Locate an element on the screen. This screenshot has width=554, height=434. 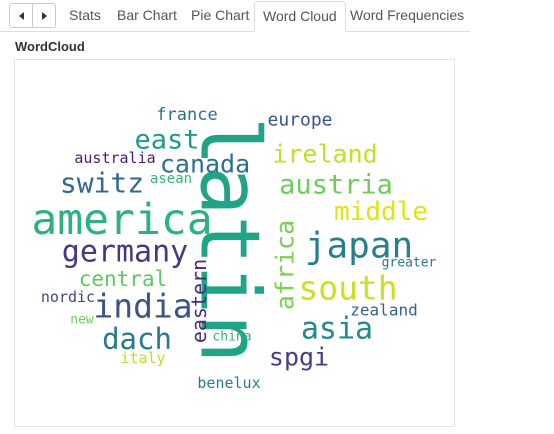
scroll-left-button is located at coordinates (21, 15).